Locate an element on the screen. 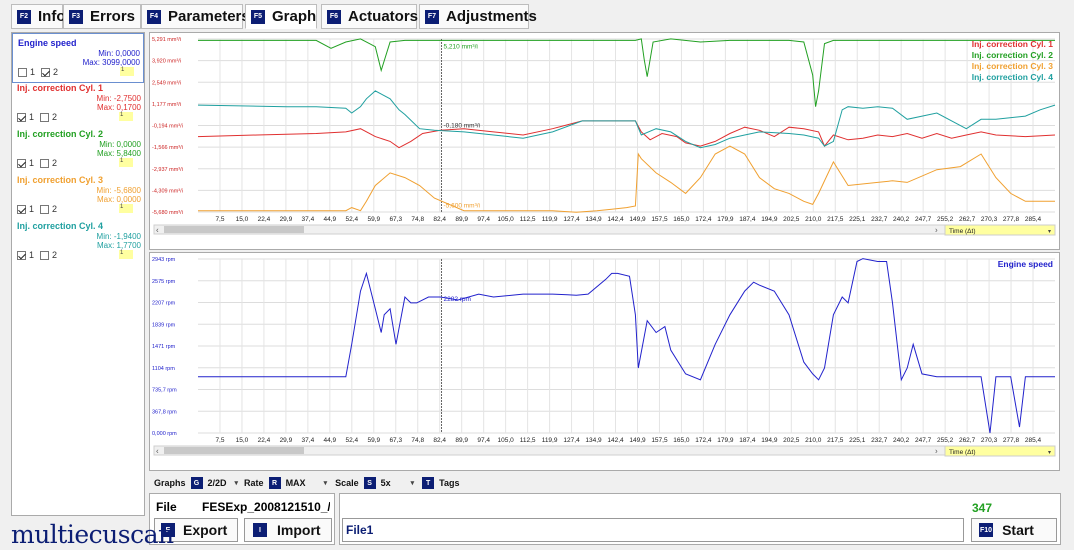  x-tick-label: 187,4 is located at coordinates (747, 219).